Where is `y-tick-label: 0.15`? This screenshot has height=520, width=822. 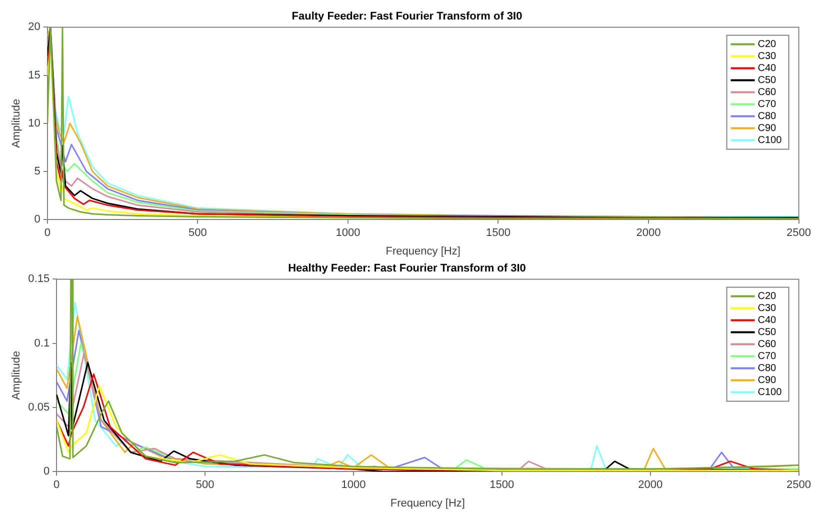
y-tick-label: 0.15 is located at coordinates (39, 279).